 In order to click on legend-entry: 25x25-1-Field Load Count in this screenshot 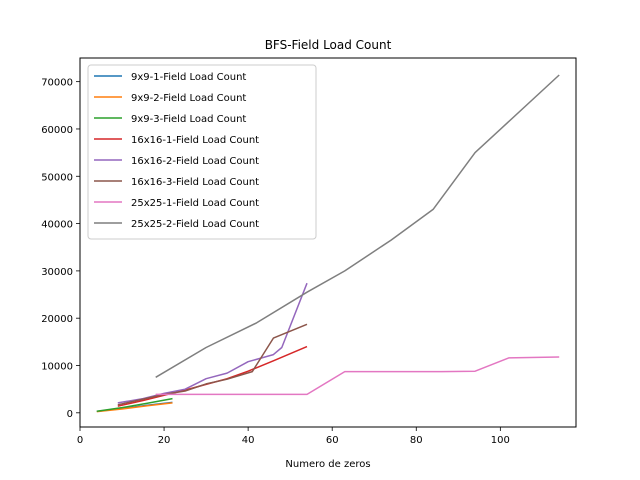, I will do `click(195, 203)`.